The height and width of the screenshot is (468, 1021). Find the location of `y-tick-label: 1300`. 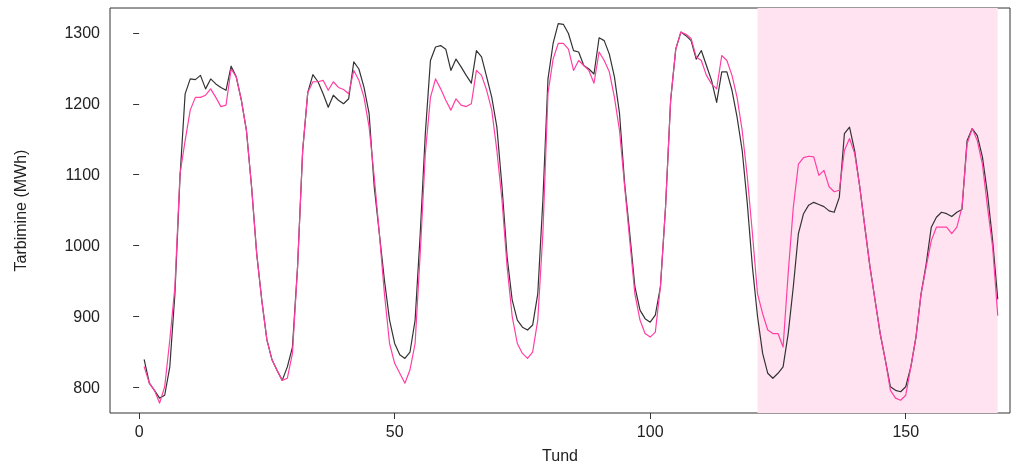

y-tick-label: 1300 is located at coordinates (82, 33).